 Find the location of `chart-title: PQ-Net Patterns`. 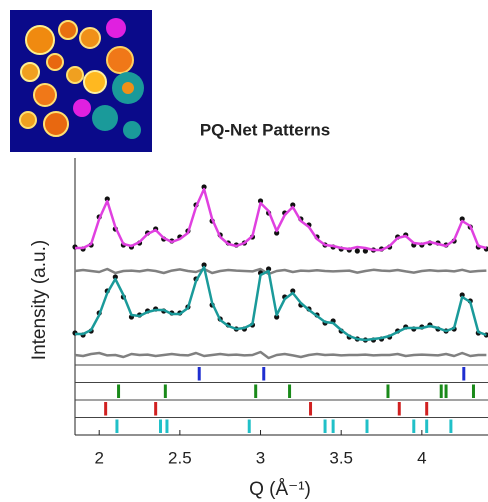

chart-title: PQ-Net Patterns is located at coordinates (265, 129).